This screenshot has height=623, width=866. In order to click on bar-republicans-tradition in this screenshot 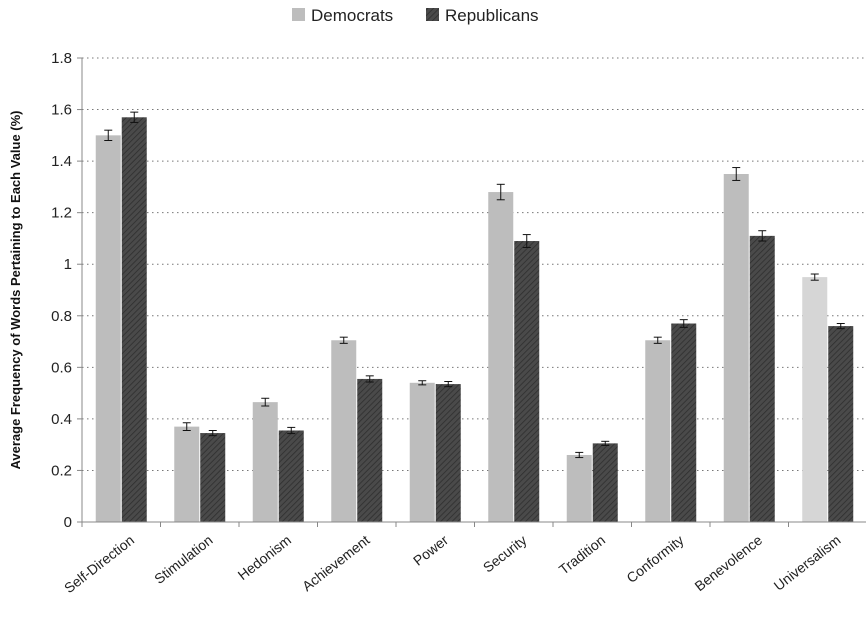, I will do `click(605, 482)`.